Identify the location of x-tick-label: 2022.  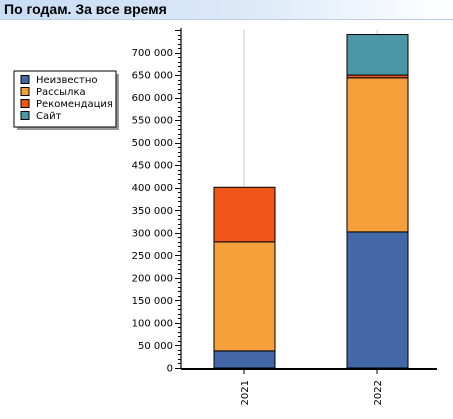
(378, 392).